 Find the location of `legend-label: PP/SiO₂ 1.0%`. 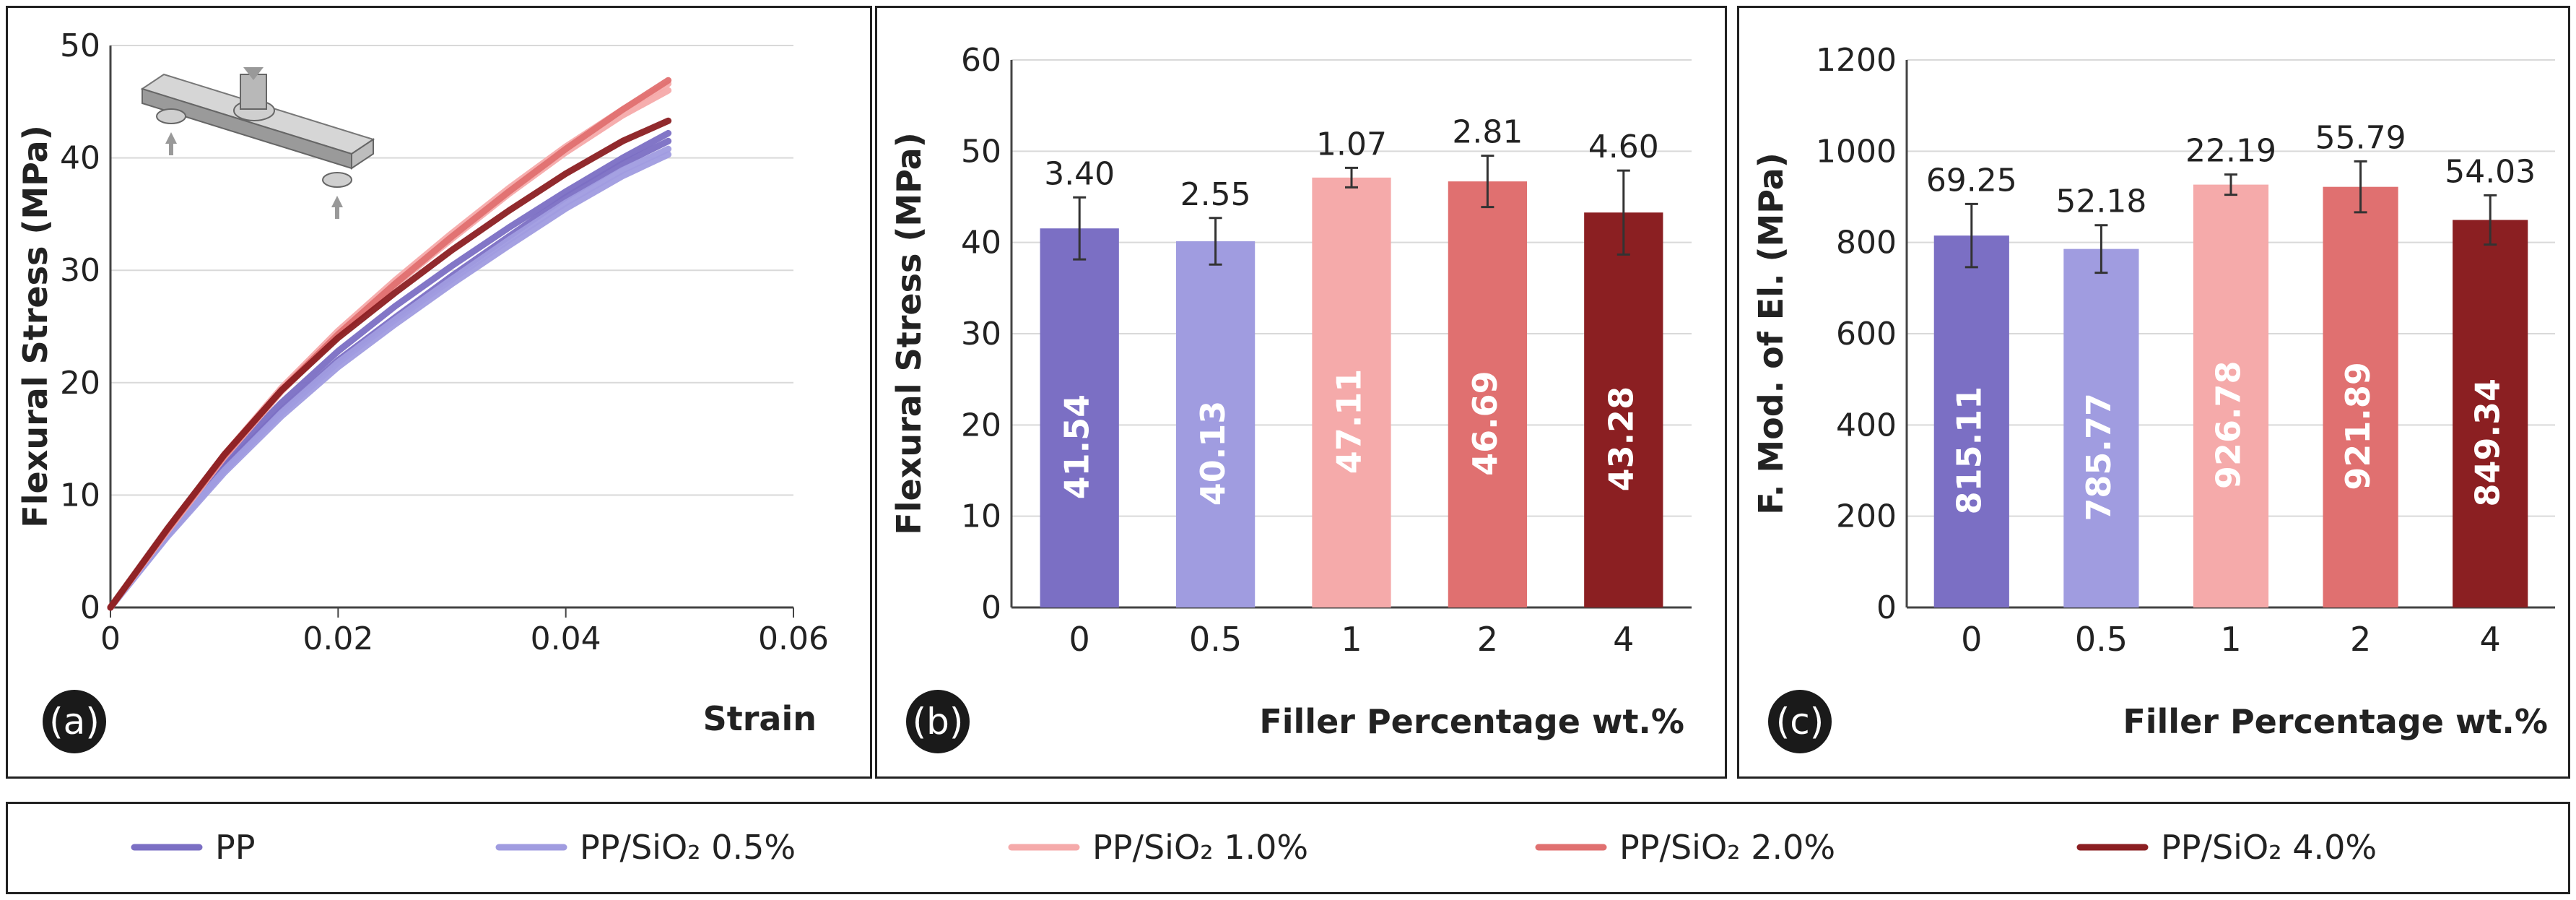

legend-label: PP/SiO₂ 1.0% is located at coordinates (1200, 847).